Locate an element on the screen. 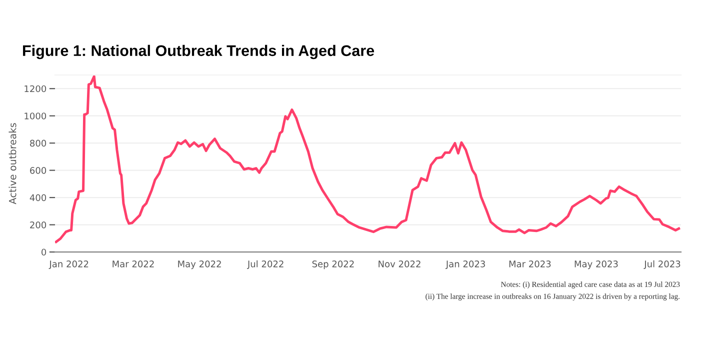  x-tick-label: May 2022 is located at coordinates (199, 265).